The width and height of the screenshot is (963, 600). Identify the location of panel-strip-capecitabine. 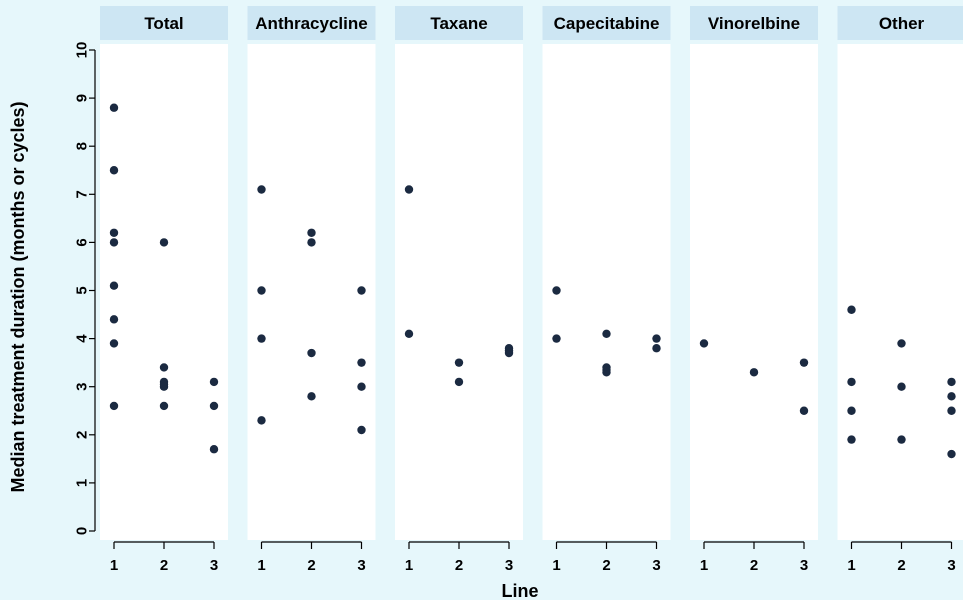
(606, 23).